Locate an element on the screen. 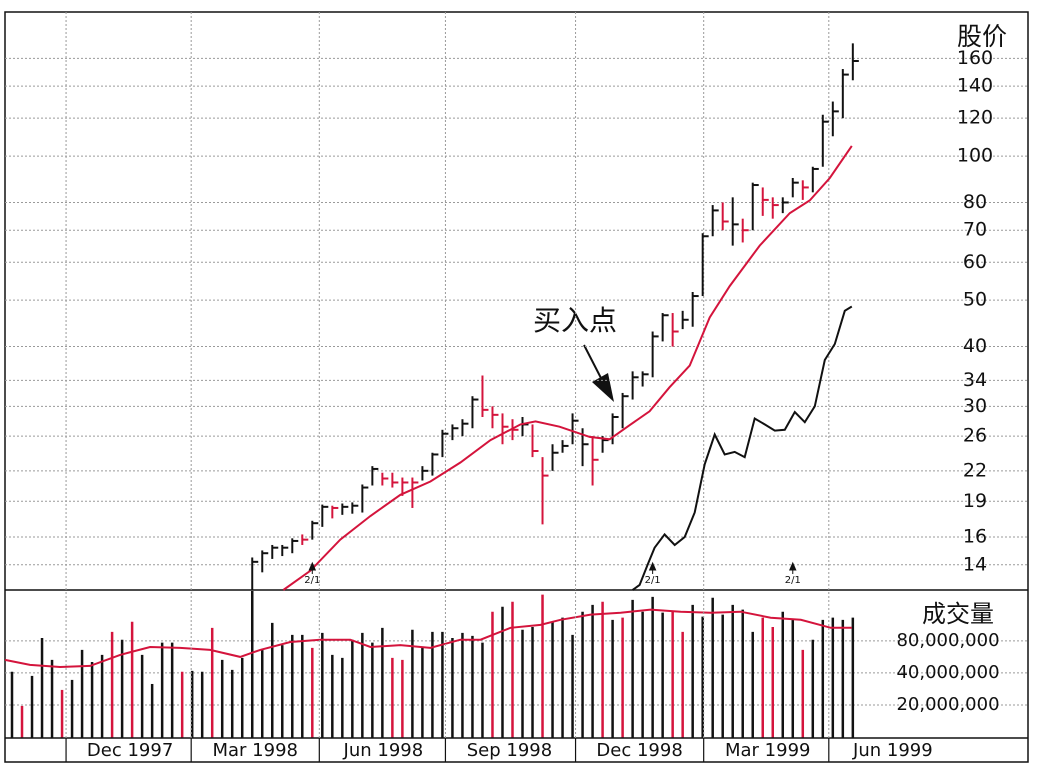  y-tick-label: 34 is located at coordinates (975, 380).